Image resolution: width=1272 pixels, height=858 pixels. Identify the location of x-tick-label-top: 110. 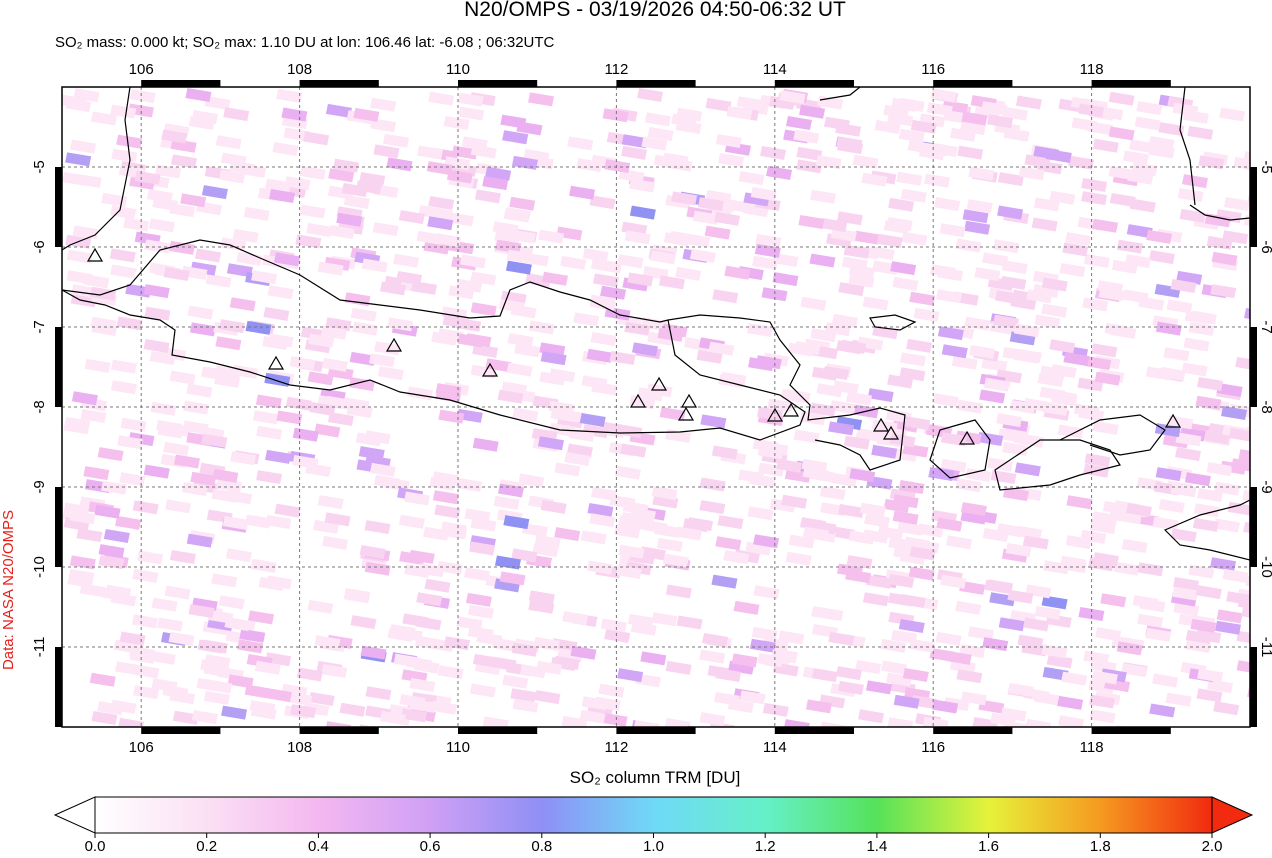
(458, 69).